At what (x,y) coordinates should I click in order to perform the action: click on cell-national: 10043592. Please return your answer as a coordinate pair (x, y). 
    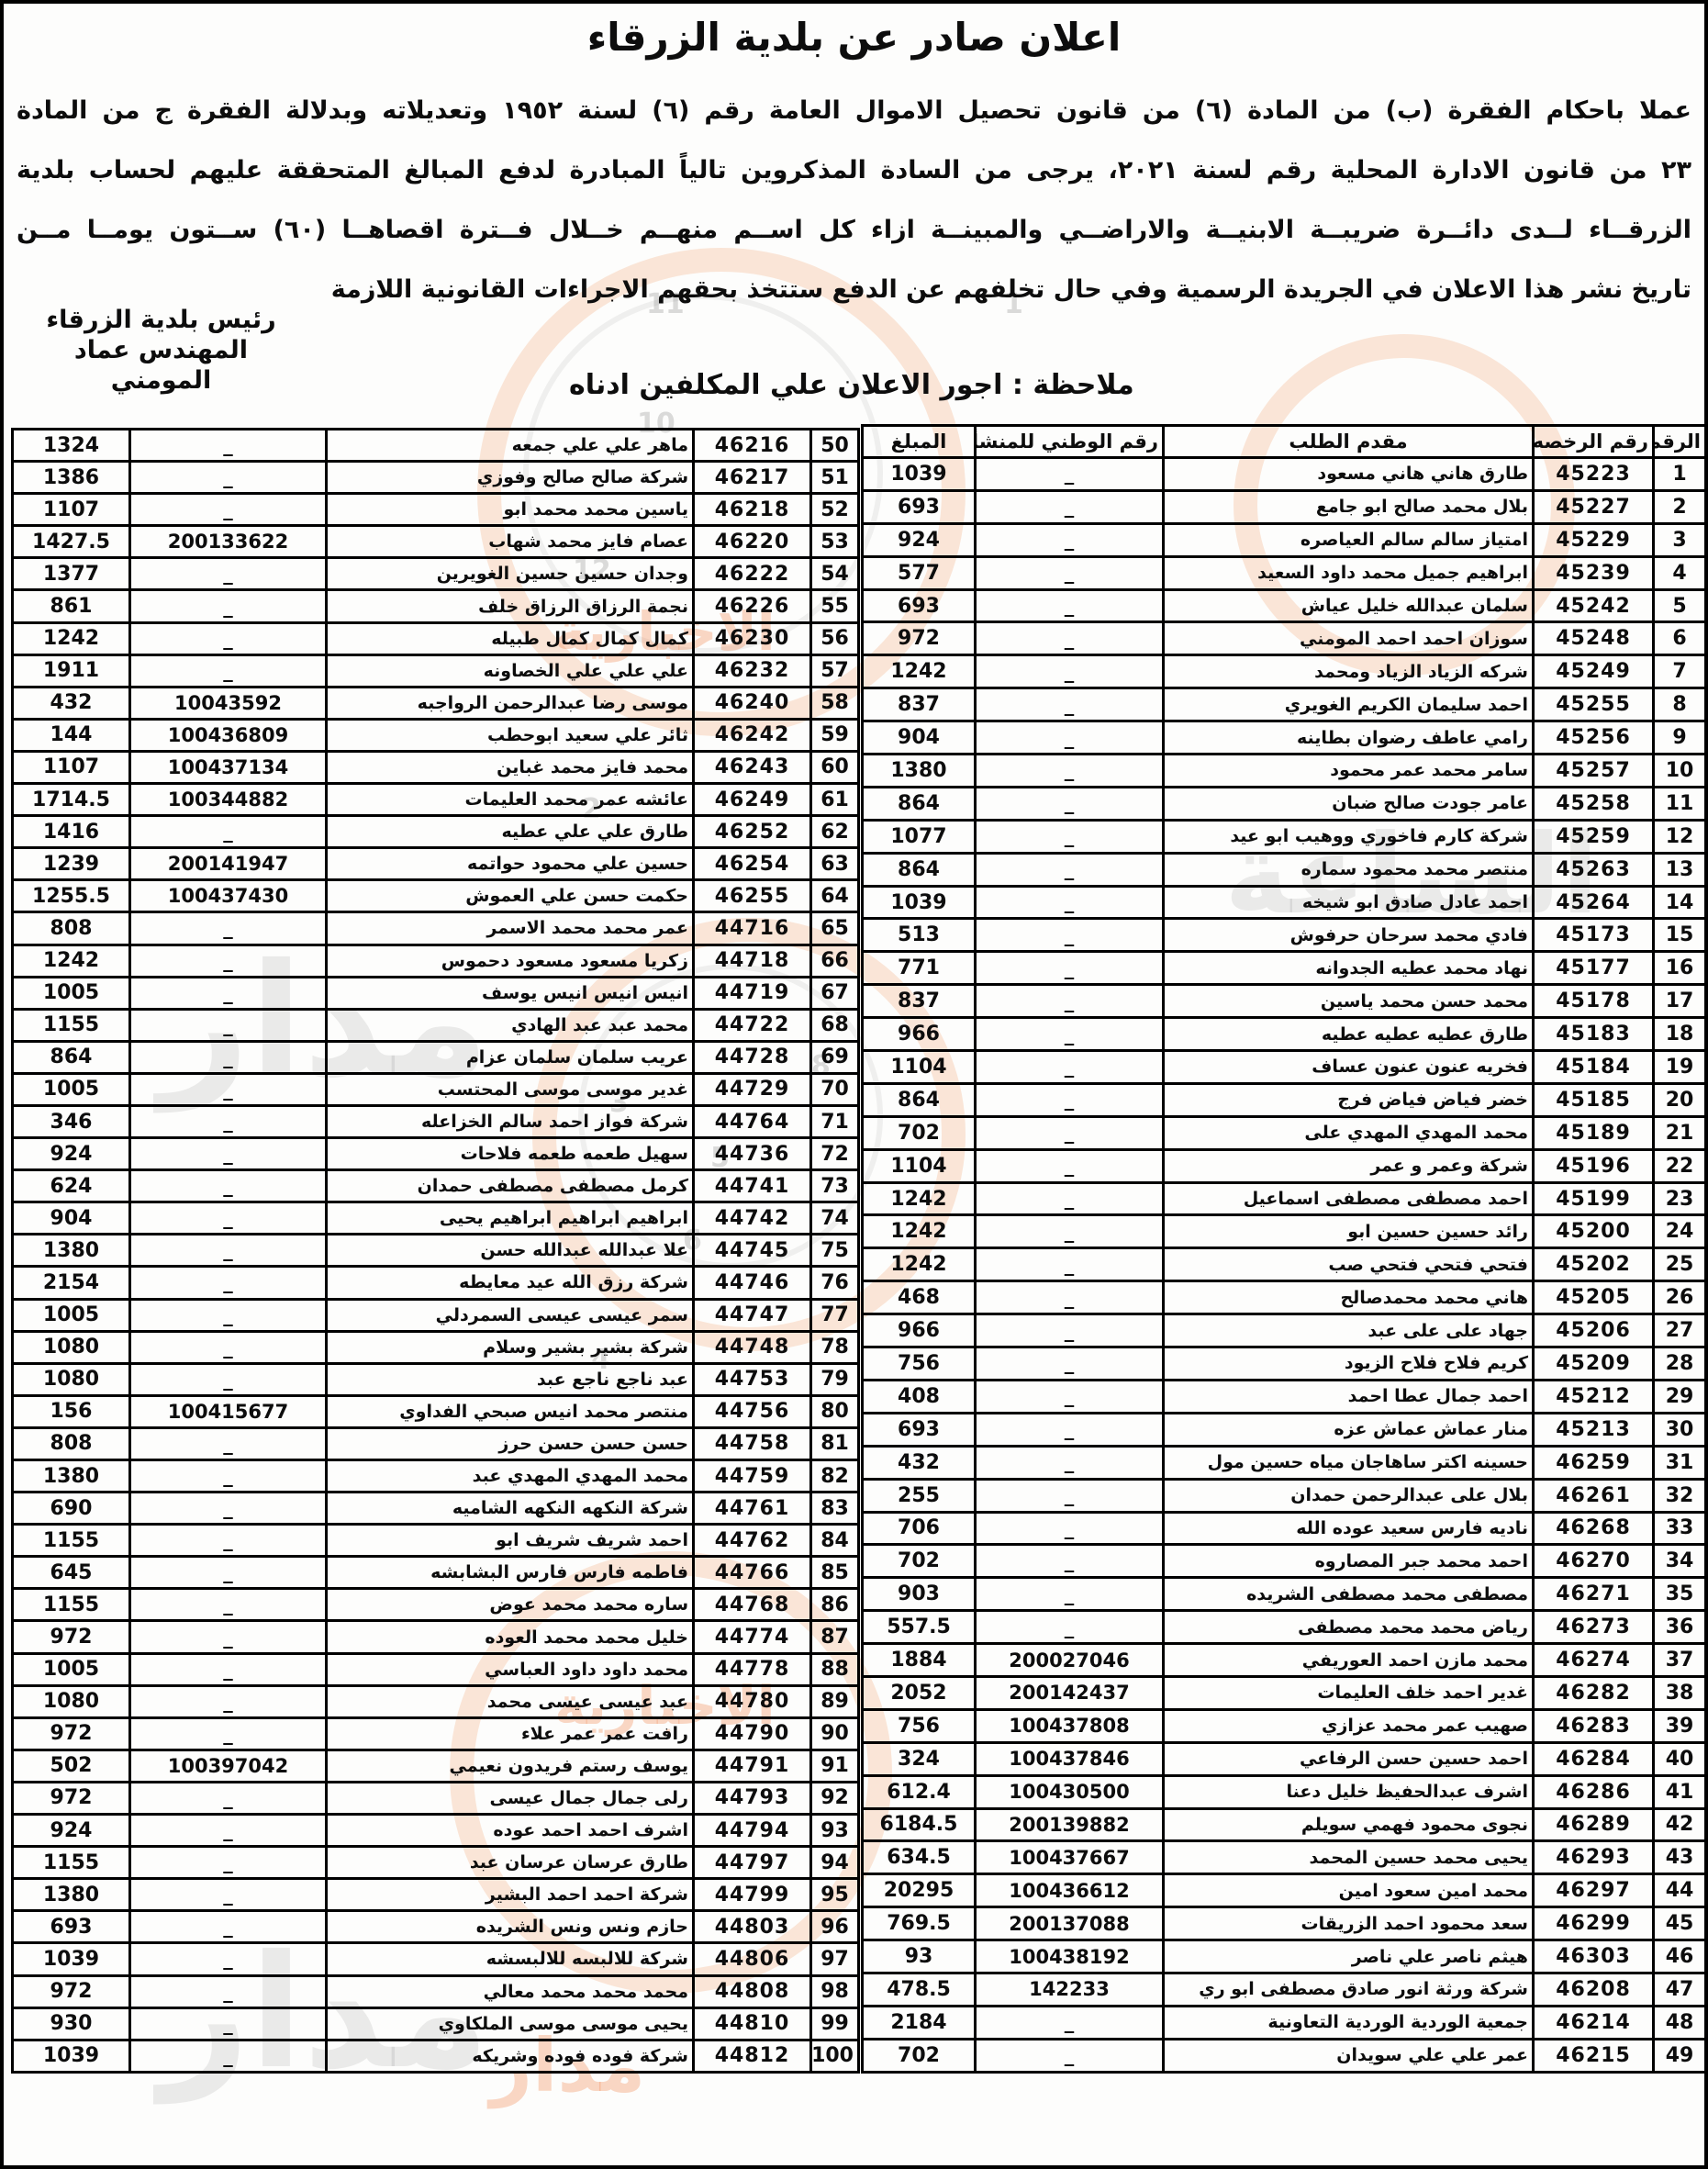
    Looking at the image, I should click on (228, 703).